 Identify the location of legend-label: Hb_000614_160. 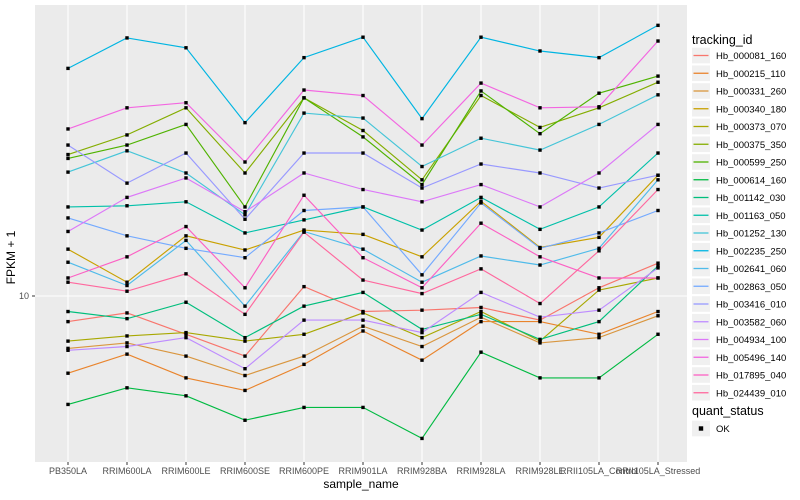
(751, 180).